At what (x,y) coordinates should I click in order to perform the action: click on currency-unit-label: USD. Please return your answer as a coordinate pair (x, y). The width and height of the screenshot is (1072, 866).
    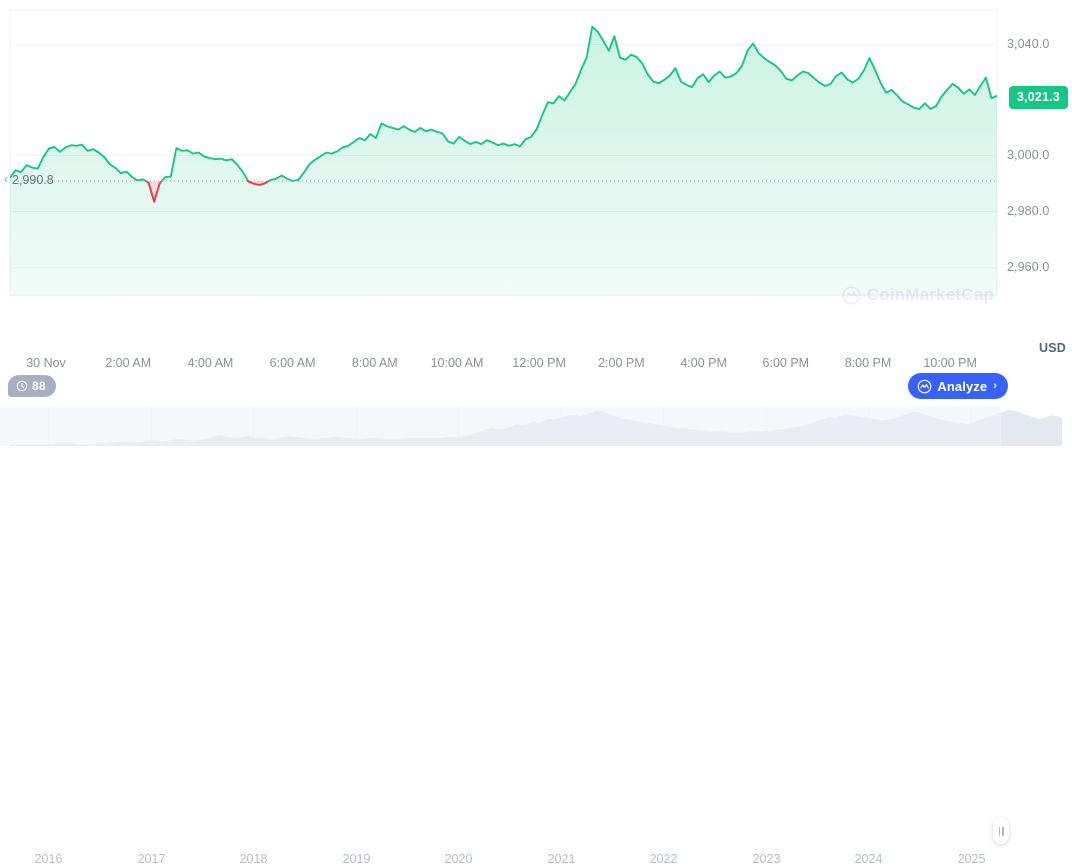
    Looking at the image, I should click on (1052, 348).